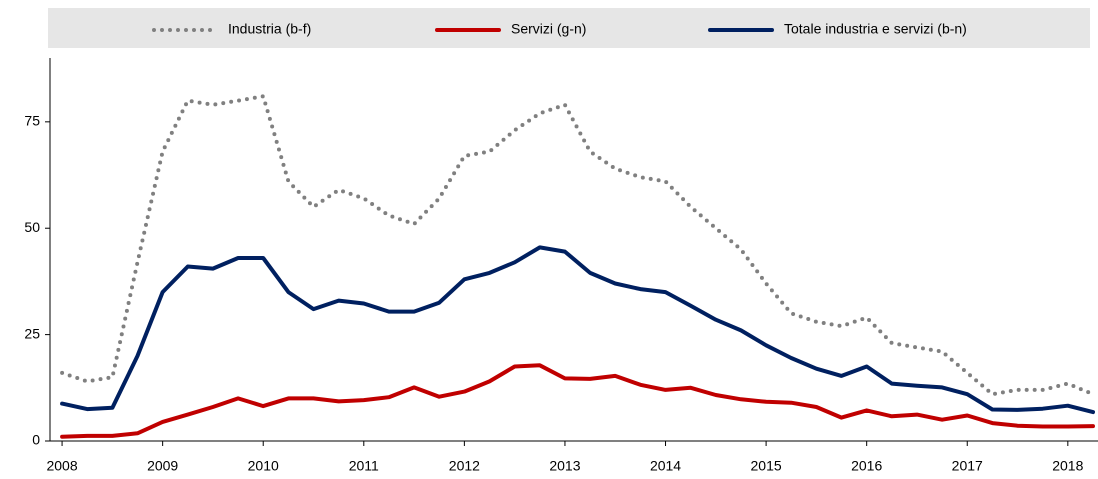 This screenshot has height=479, width=1098. I want to click on x-tick-label: 2012, so click(464, 466).